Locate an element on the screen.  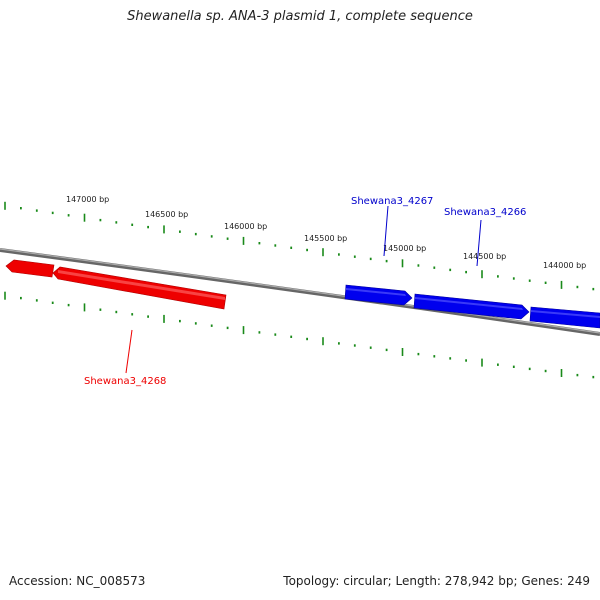
scale-label-145000: 145000 bp is located at coordinates (404, 248).